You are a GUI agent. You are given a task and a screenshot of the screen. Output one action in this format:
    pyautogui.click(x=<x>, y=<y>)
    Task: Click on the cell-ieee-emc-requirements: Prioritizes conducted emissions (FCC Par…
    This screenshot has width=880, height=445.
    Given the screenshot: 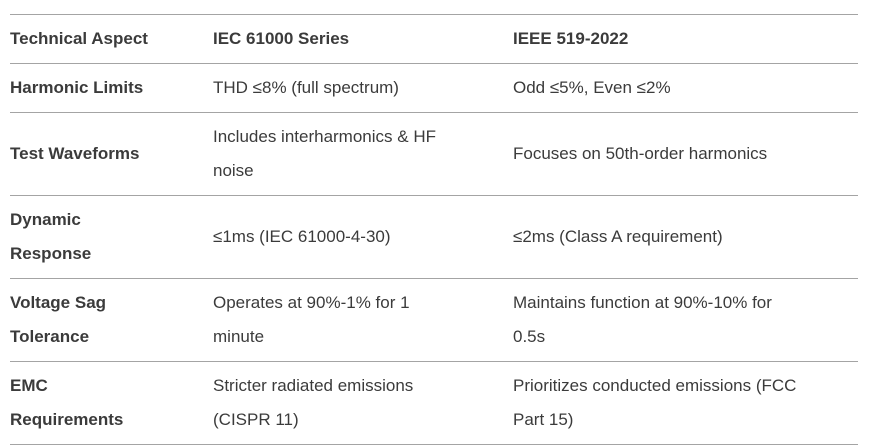 What is the action you would take?
    pyautogui.click(x=685, y=403)
    